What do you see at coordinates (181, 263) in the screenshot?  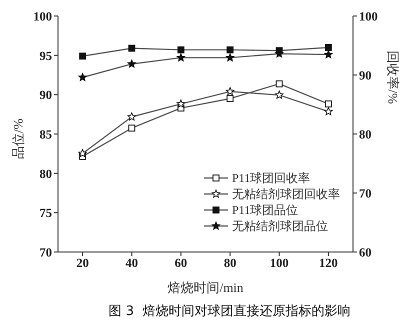 I see `x-tick-label: 60` at bounding box center [181, 263].